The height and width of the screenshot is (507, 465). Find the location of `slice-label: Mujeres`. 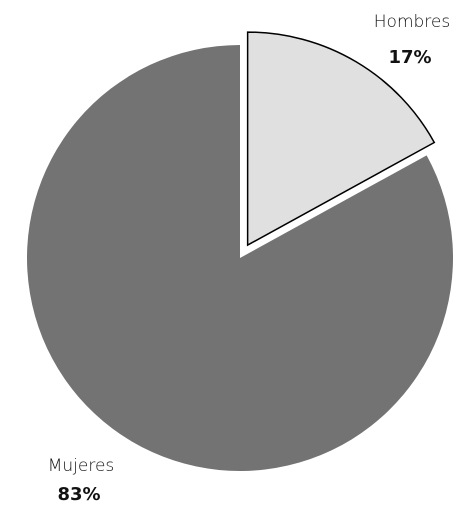

slice-label: Mujeres is located at coordinates (81, 466).